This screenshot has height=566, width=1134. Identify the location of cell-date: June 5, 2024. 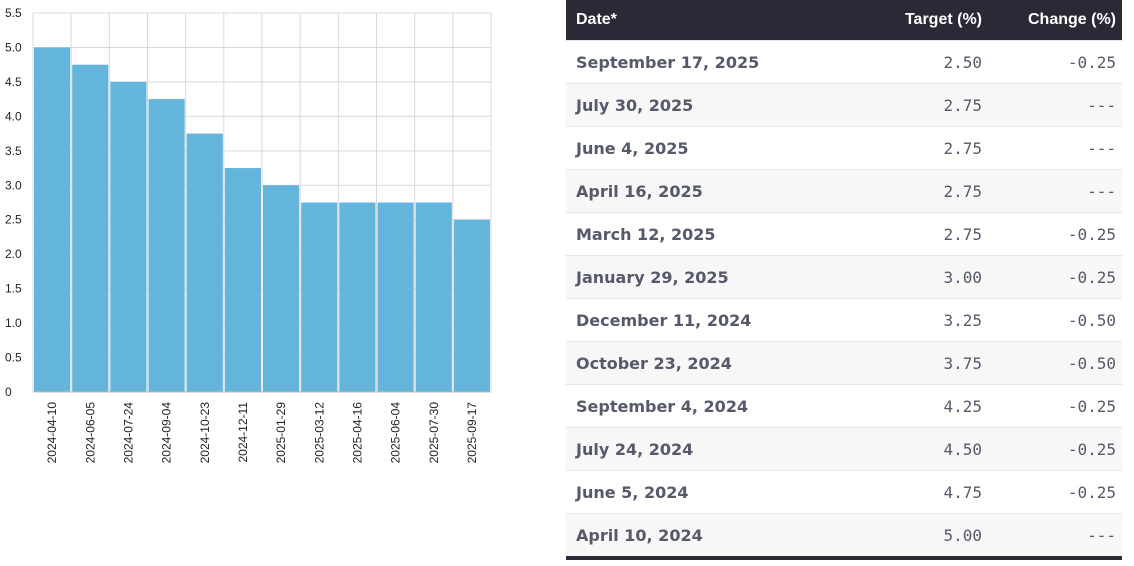
(690, 492).